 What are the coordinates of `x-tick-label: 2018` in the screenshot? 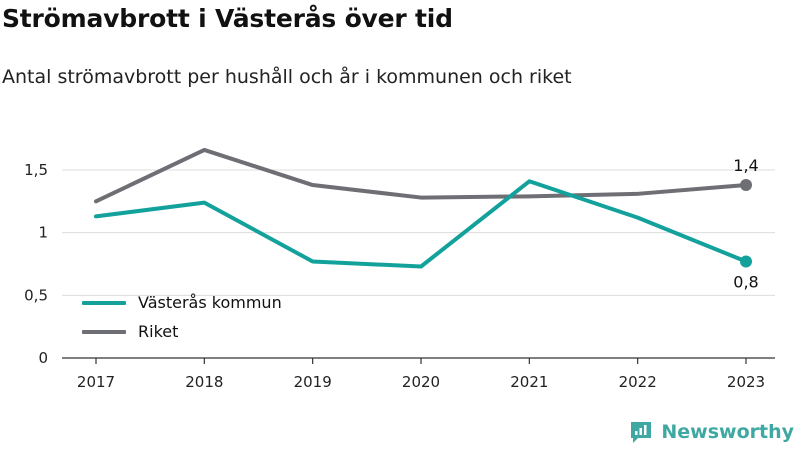 It's located at (204, 382).